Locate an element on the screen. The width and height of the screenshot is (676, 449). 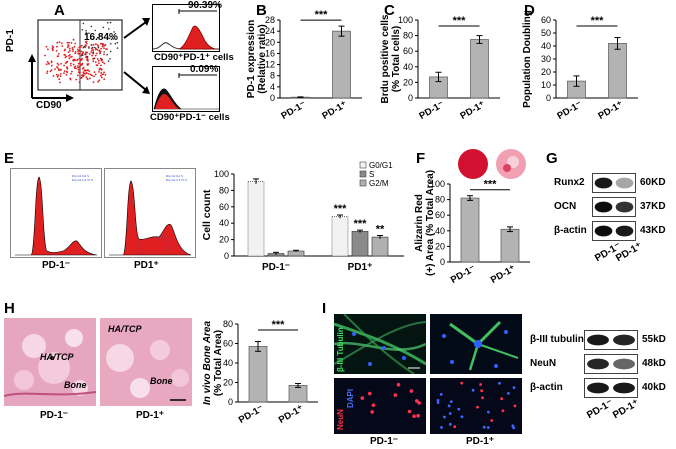
blot-protein-label: OCN is located at coordinates (565, 206).